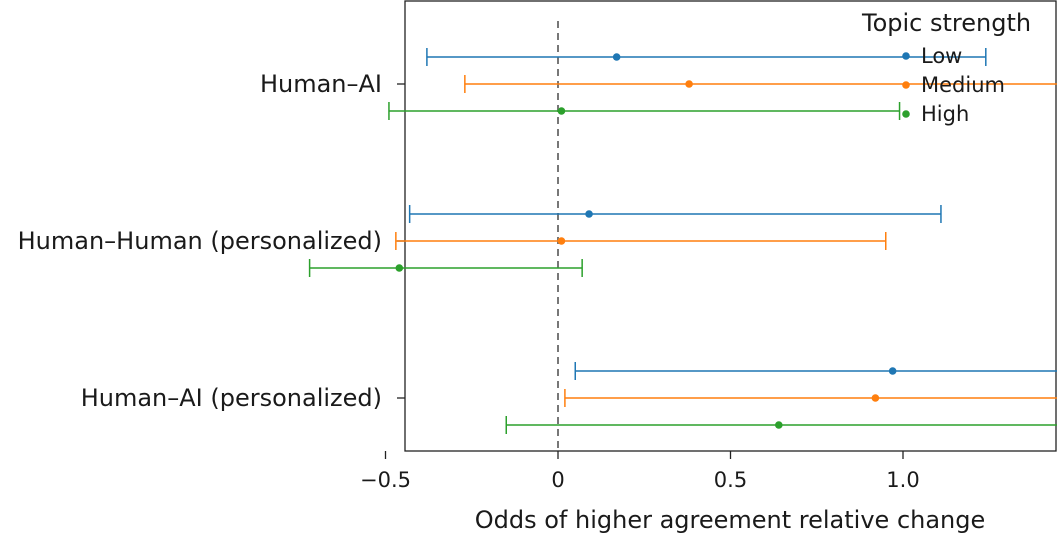 The image size is (1057, 535). Describe the element at coordinates (557, 480) in the screenshot. I see `x-tick-label: 0` at that location.